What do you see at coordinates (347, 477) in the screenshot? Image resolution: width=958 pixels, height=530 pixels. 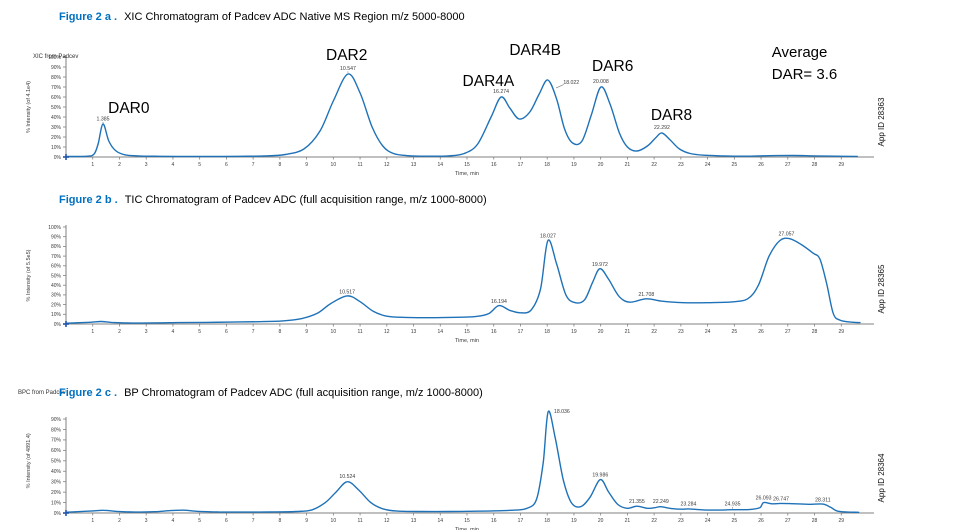 I see `peak-value-label: 10.524` at bounding box center [347, 477].